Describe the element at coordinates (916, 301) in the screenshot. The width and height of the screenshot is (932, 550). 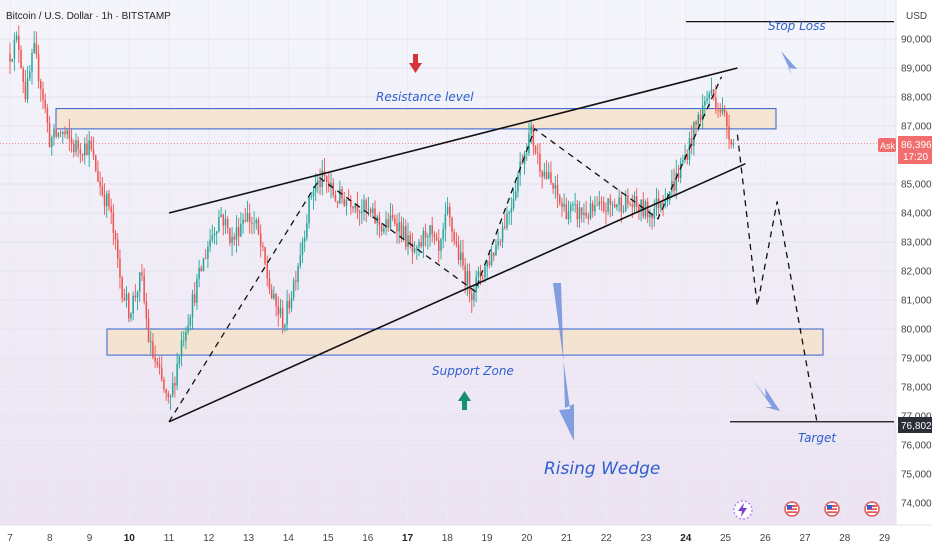
I see `y-tick-label: 81,000` at that location.